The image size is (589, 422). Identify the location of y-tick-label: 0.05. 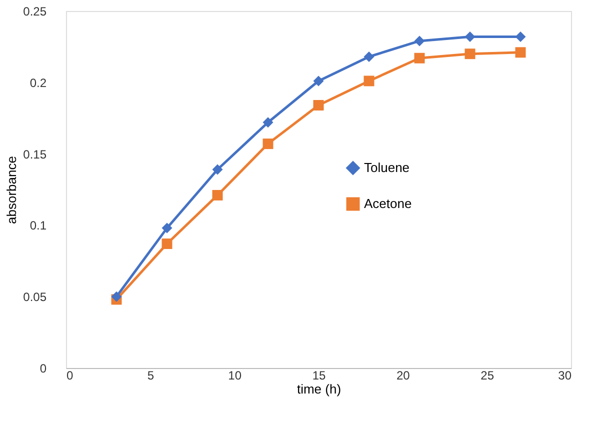
(35, 297).